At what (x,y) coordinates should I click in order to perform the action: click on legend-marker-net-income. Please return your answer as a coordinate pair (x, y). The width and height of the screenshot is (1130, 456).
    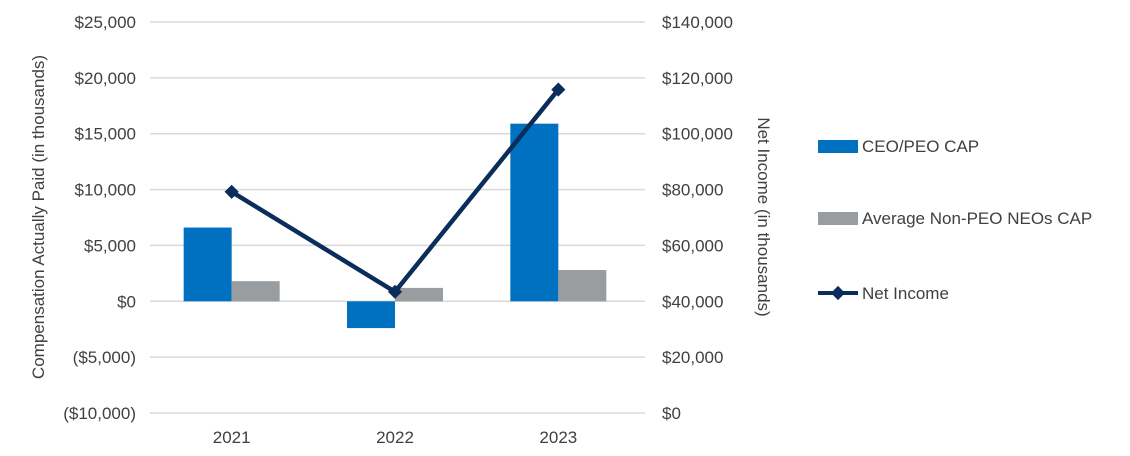
    Looking at the image, I should click on (838, 293).